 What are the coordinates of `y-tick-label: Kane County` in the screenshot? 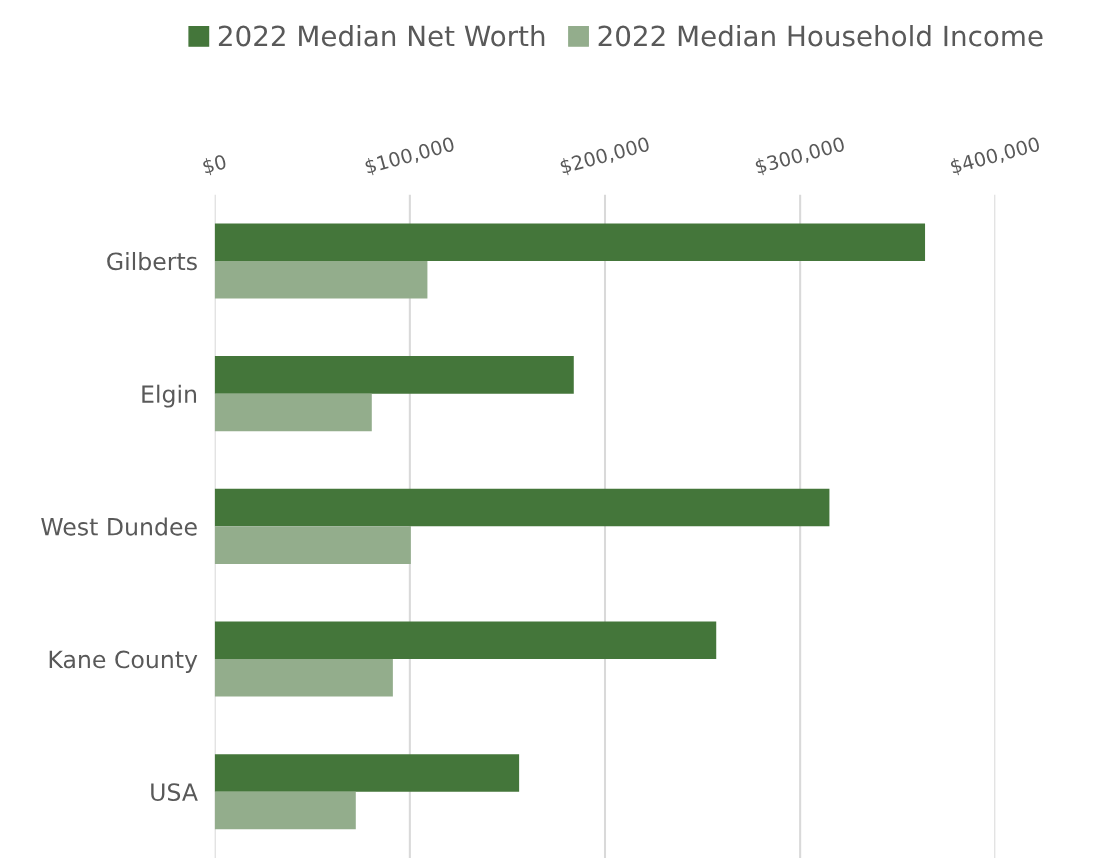 It's located at (123, 661).